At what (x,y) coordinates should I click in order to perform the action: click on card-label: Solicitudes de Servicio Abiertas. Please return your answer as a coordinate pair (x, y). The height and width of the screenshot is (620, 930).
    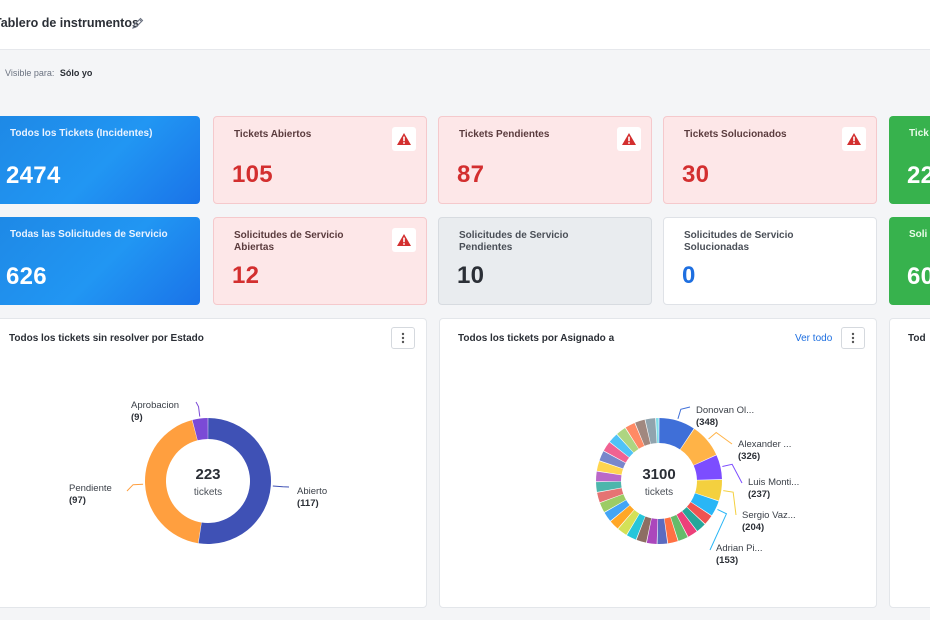
    Looking at the image, I should click on (289, 241).